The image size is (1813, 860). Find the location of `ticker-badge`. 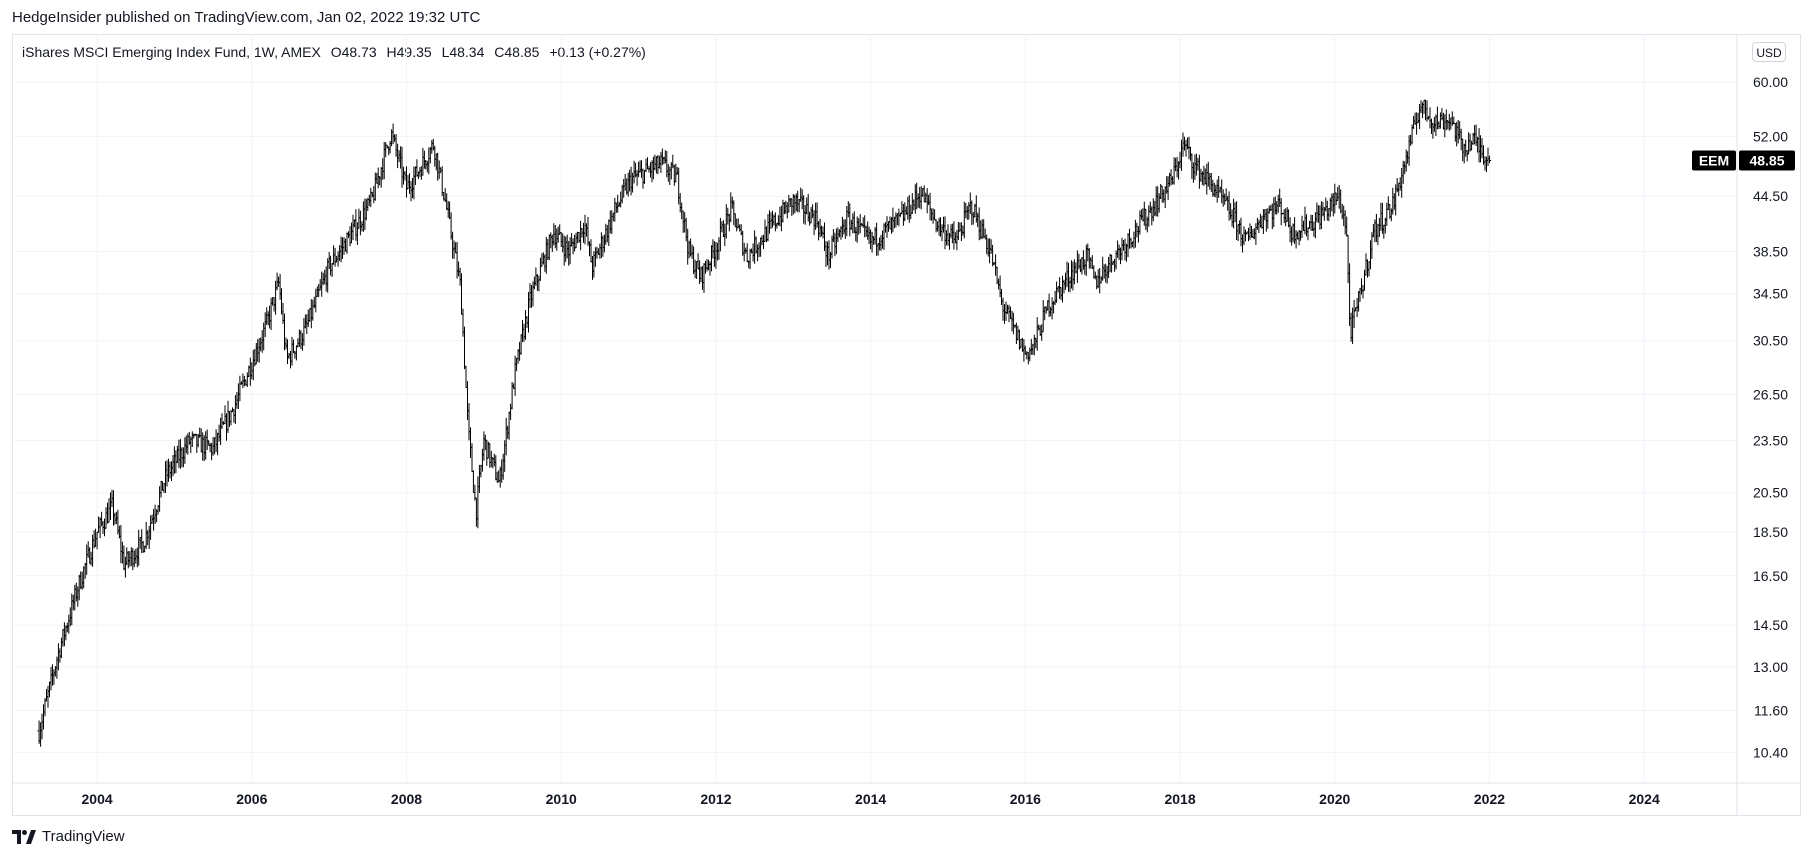

ticker-badge is located at coordinates (1714, 160).